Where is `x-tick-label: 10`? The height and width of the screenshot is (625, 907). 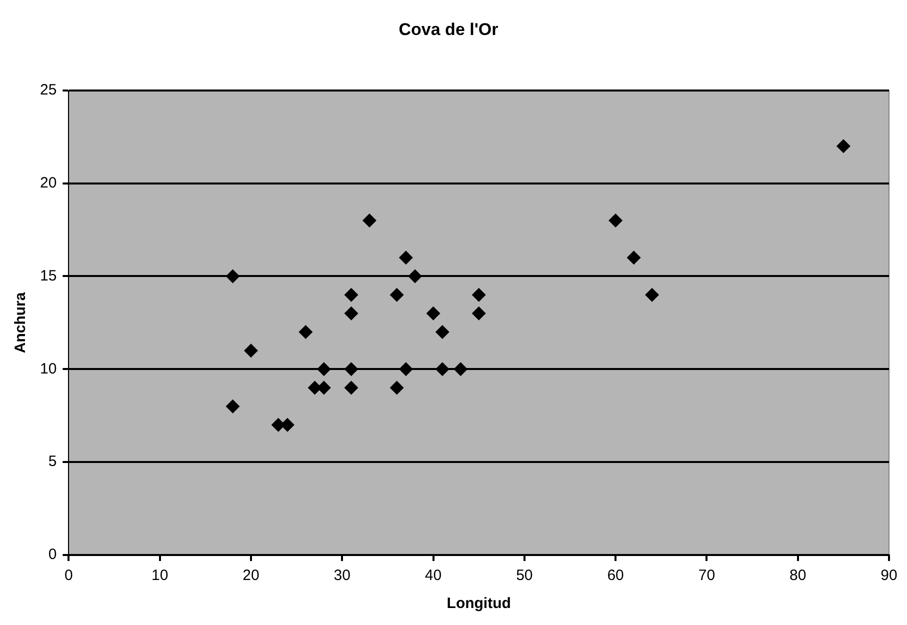 x-tick-label: 10 is located at coordinates (159, 575).